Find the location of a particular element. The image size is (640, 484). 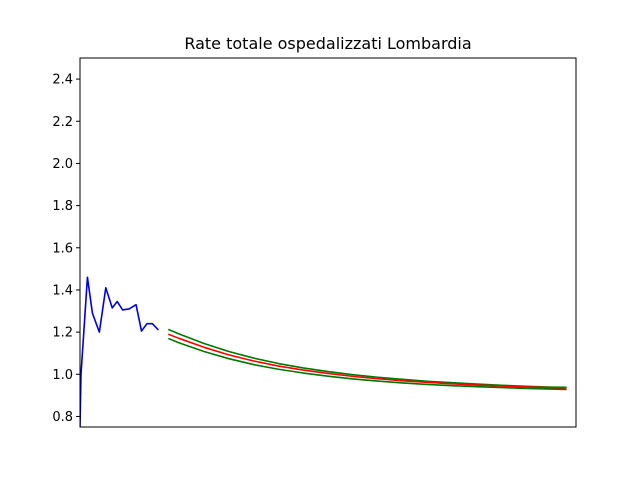

y-tick-label: 1.4 is located at coordinates (62, 290).